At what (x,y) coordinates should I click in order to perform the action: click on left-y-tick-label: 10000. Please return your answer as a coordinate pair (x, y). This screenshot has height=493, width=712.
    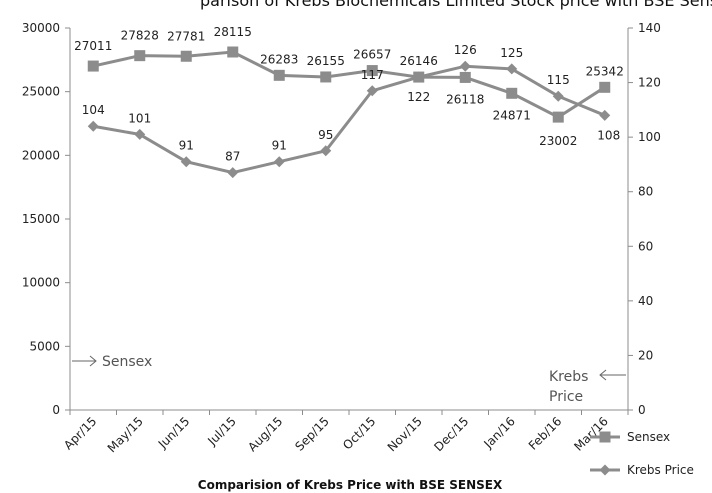
    Looking at the image, I should click on (41, 283).